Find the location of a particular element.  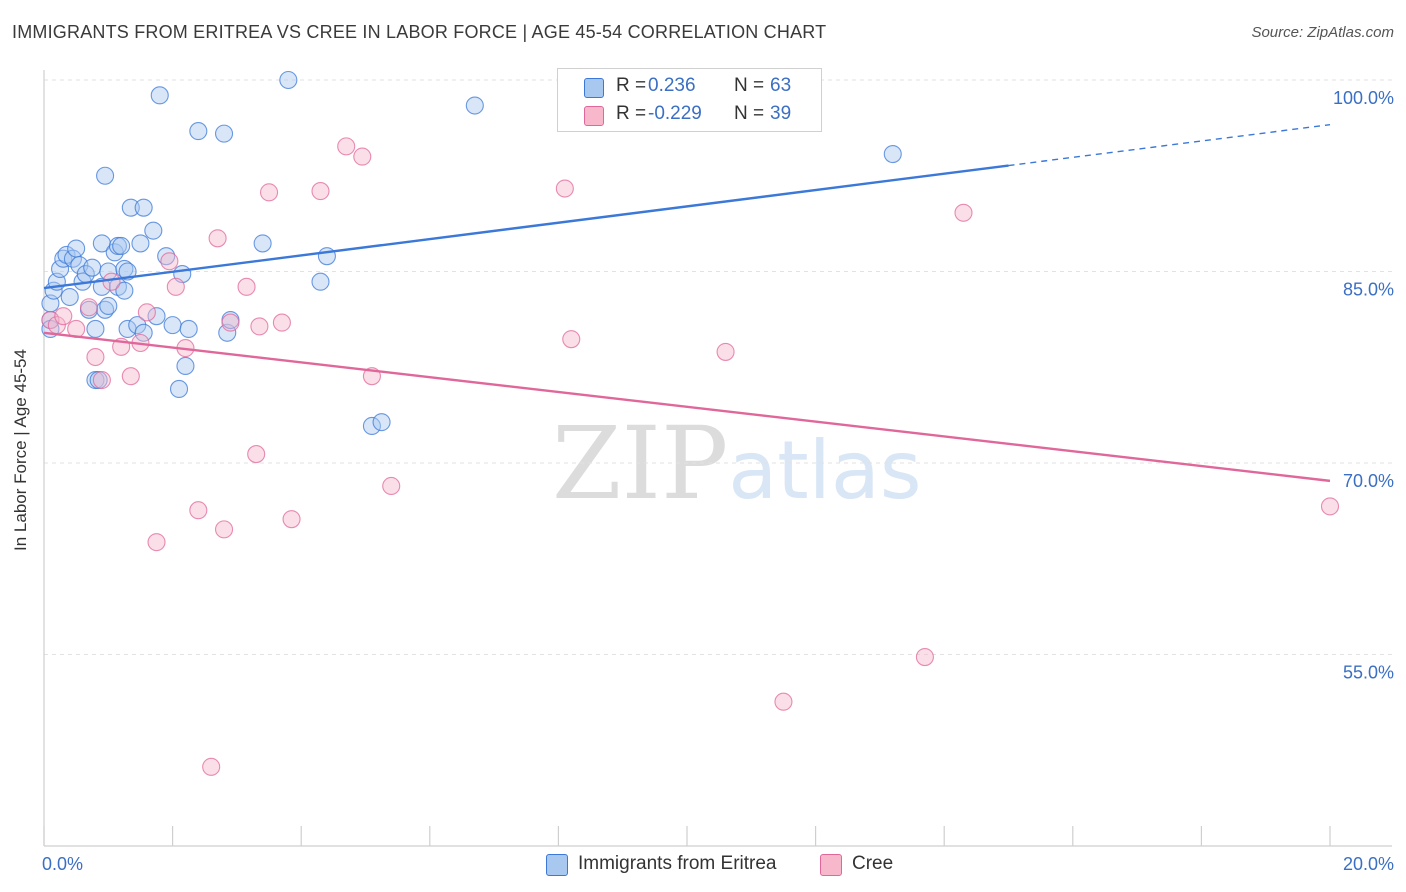

legend-swatch-cree is located at coordinates (594, 116).